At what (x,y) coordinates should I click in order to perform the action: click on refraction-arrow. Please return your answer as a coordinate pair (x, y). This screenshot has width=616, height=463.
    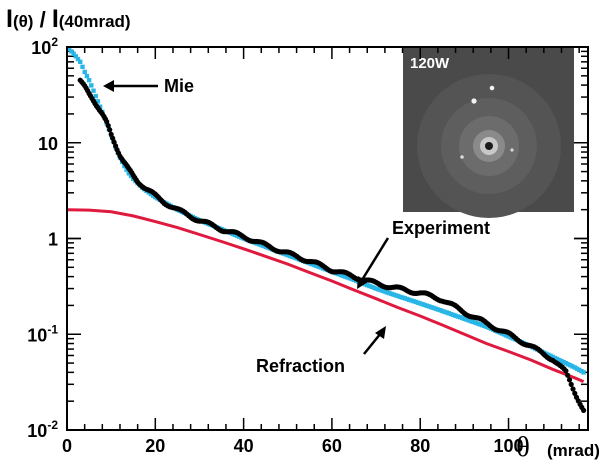
    Looking at the image, I should click on (372, 343).